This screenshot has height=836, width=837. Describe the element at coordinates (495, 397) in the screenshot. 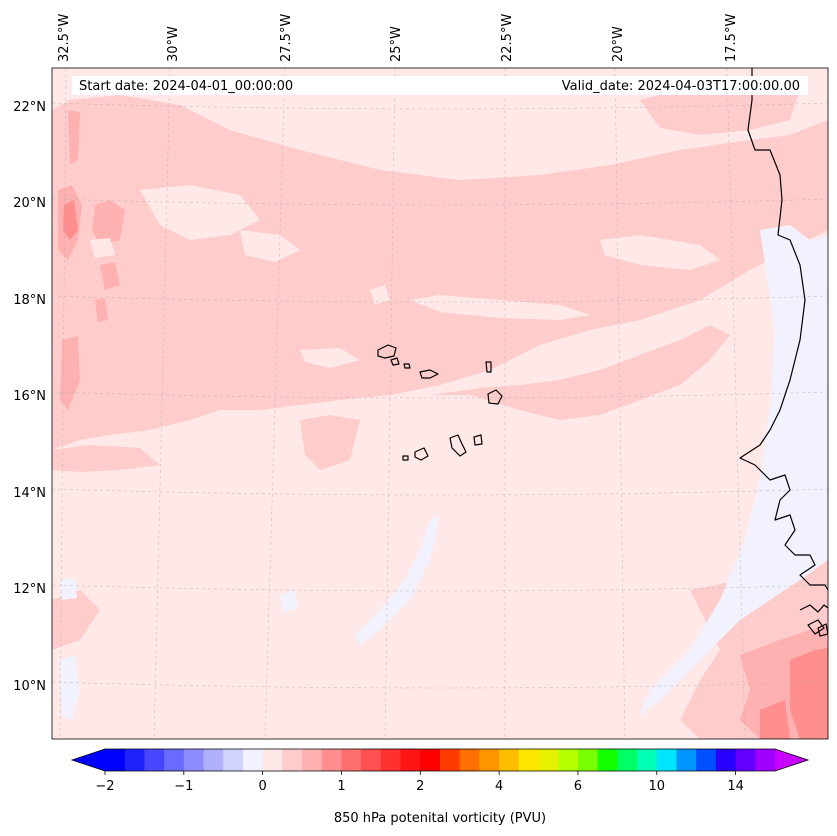

I see `boa-vista-island` at that location.